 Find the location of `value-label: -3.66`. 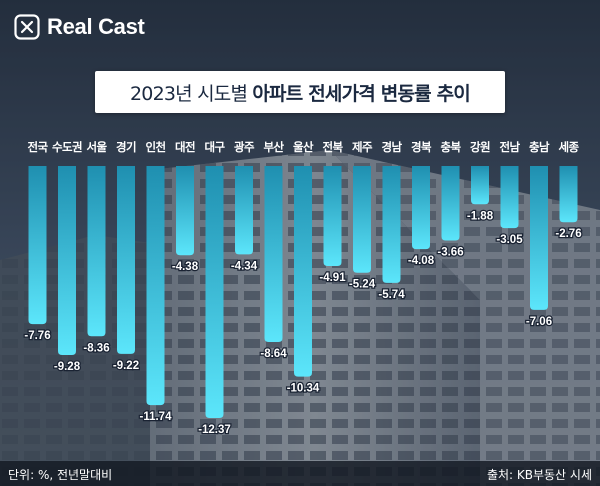

value-label: -3.66 is located at coordinates (450, 253).